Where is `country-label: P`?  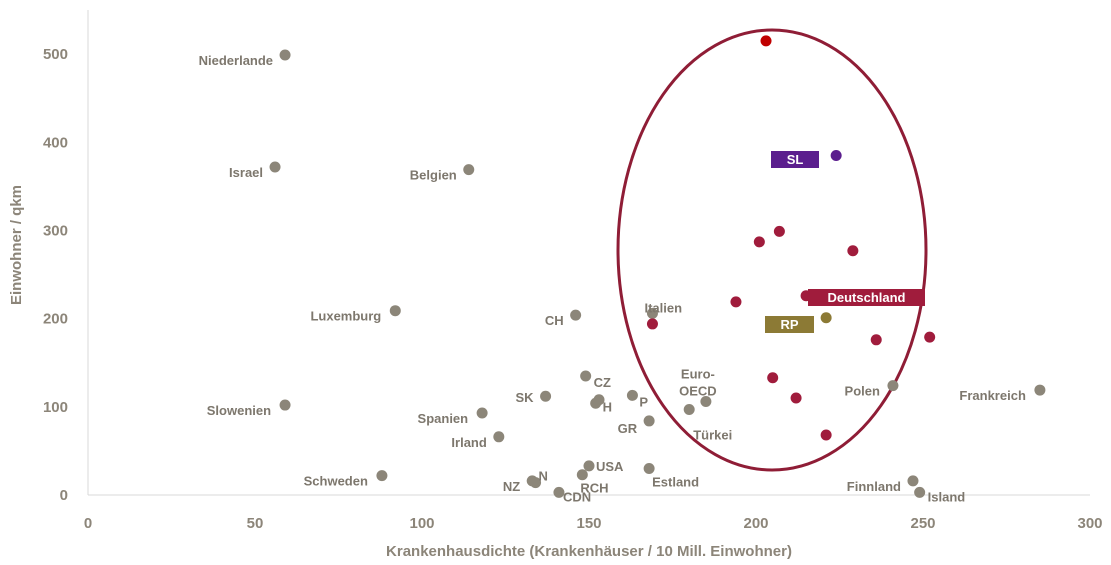 country-label: P is located at coordinates (643, 401).